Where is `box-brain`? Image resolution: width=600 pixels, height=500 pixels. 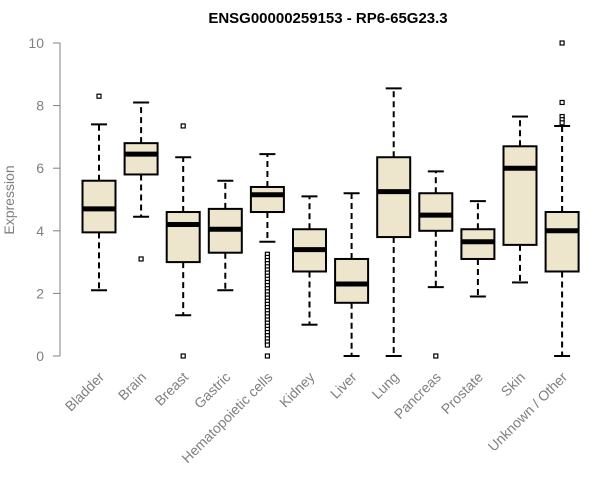 box-brain is located at coordinates (141, 181).